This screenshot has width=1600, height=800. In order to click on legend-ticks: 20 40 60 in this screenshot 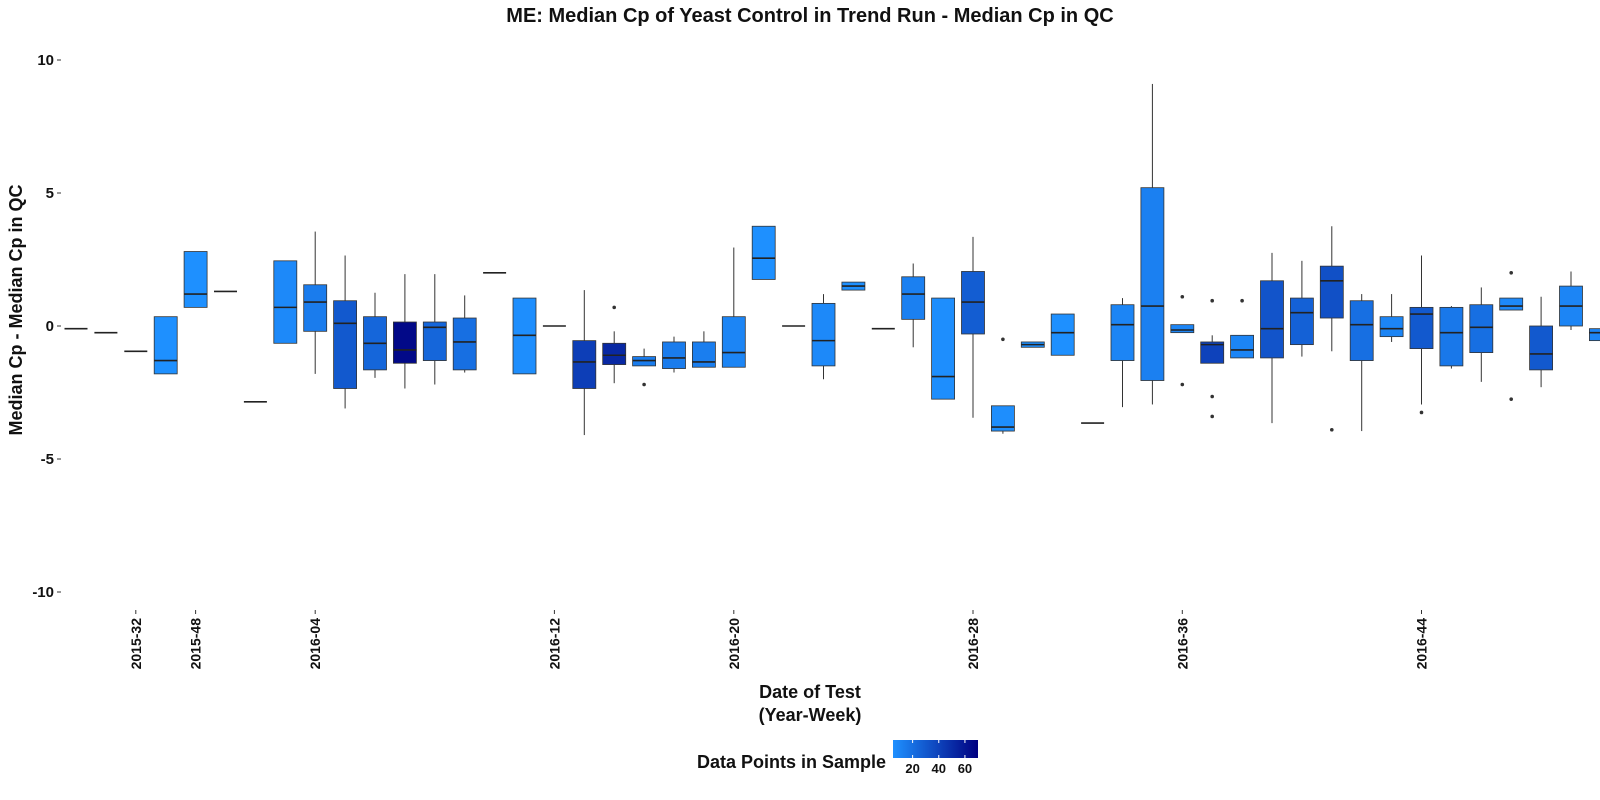, I will do `click(938, 758)`.